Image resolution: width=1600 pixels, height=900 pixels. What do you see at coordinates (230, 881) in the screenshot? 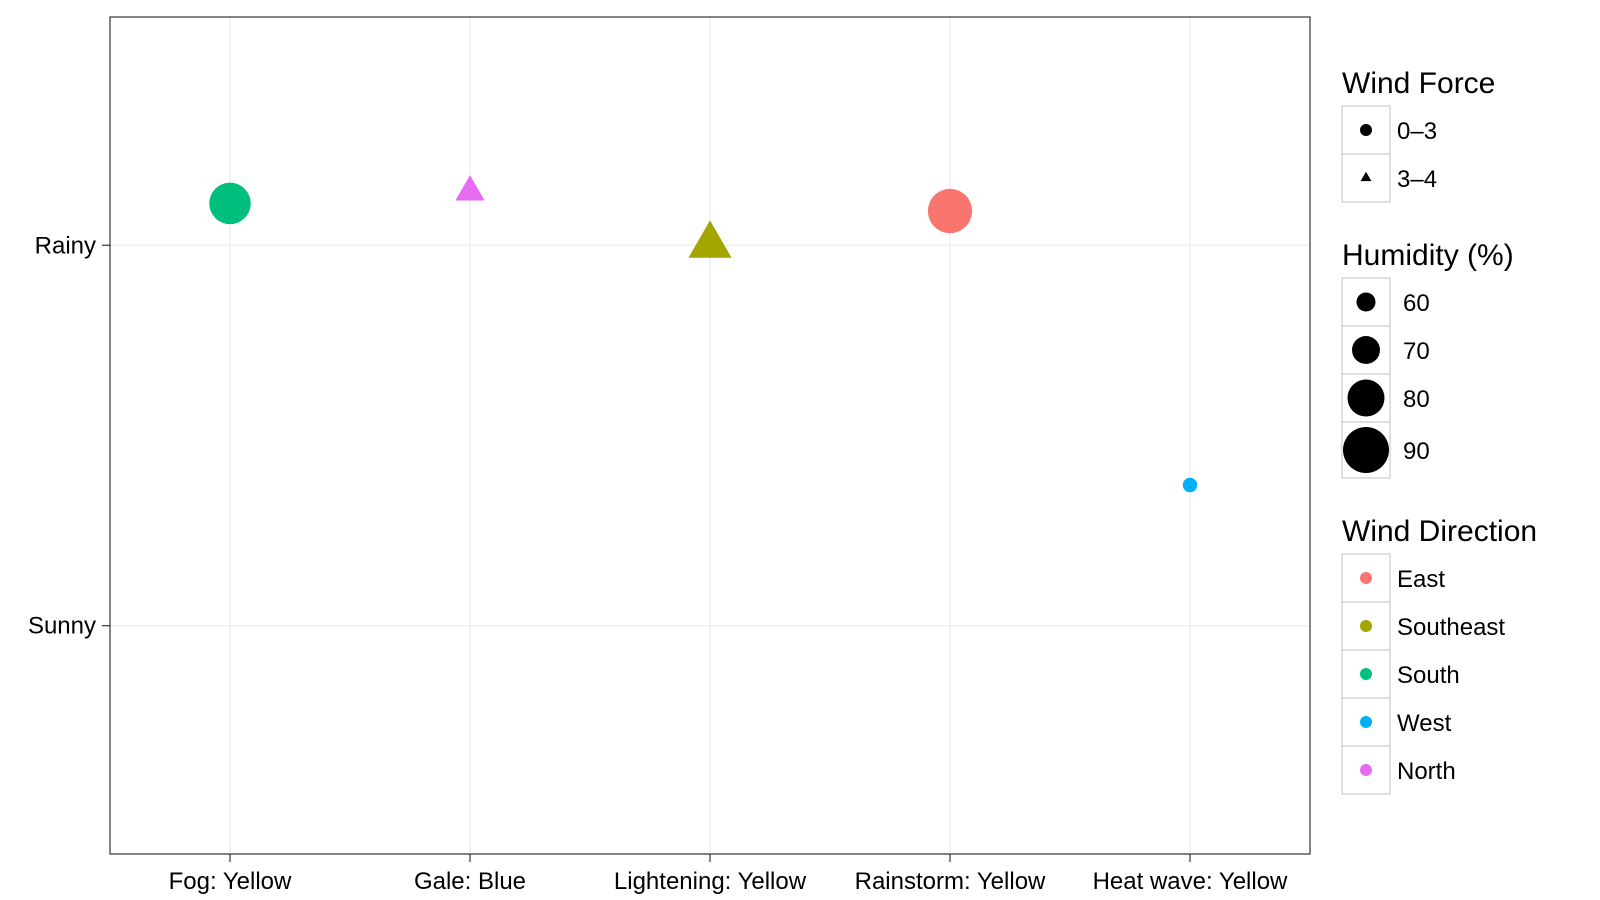
I see `x-tick-label: Fog: Yellow` at bounding box center [230, 881].